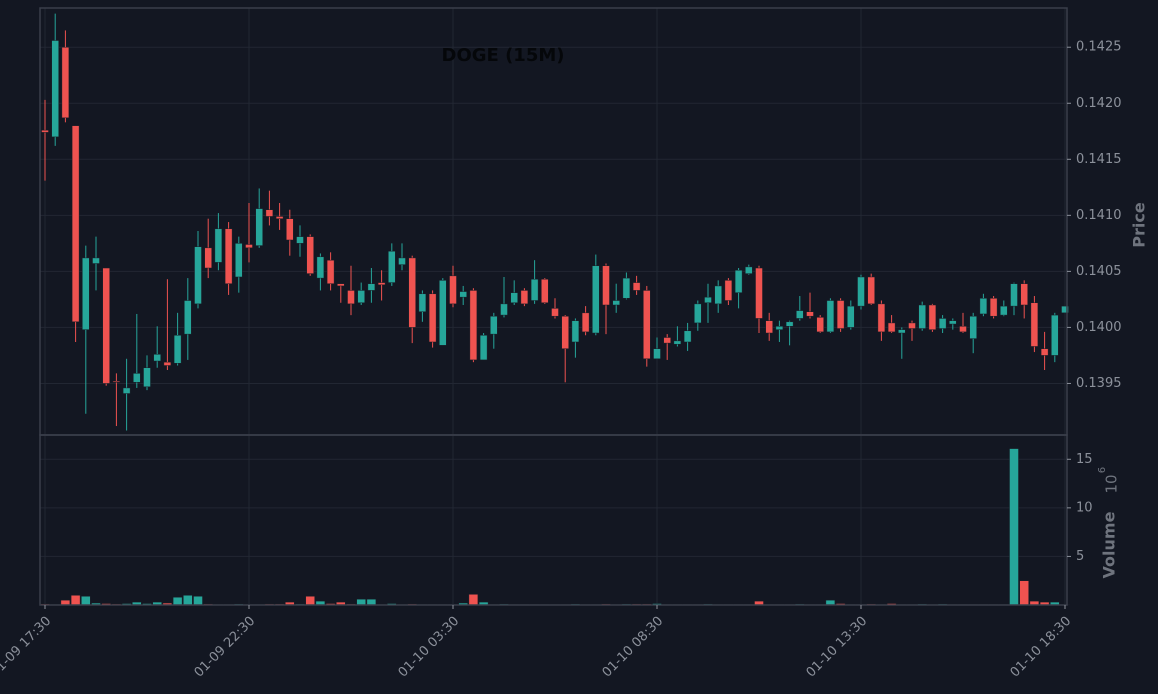 This screenshot has width=1158, height=694. I want to click on volume-scale-exponent: 6, so click(1102, 470).